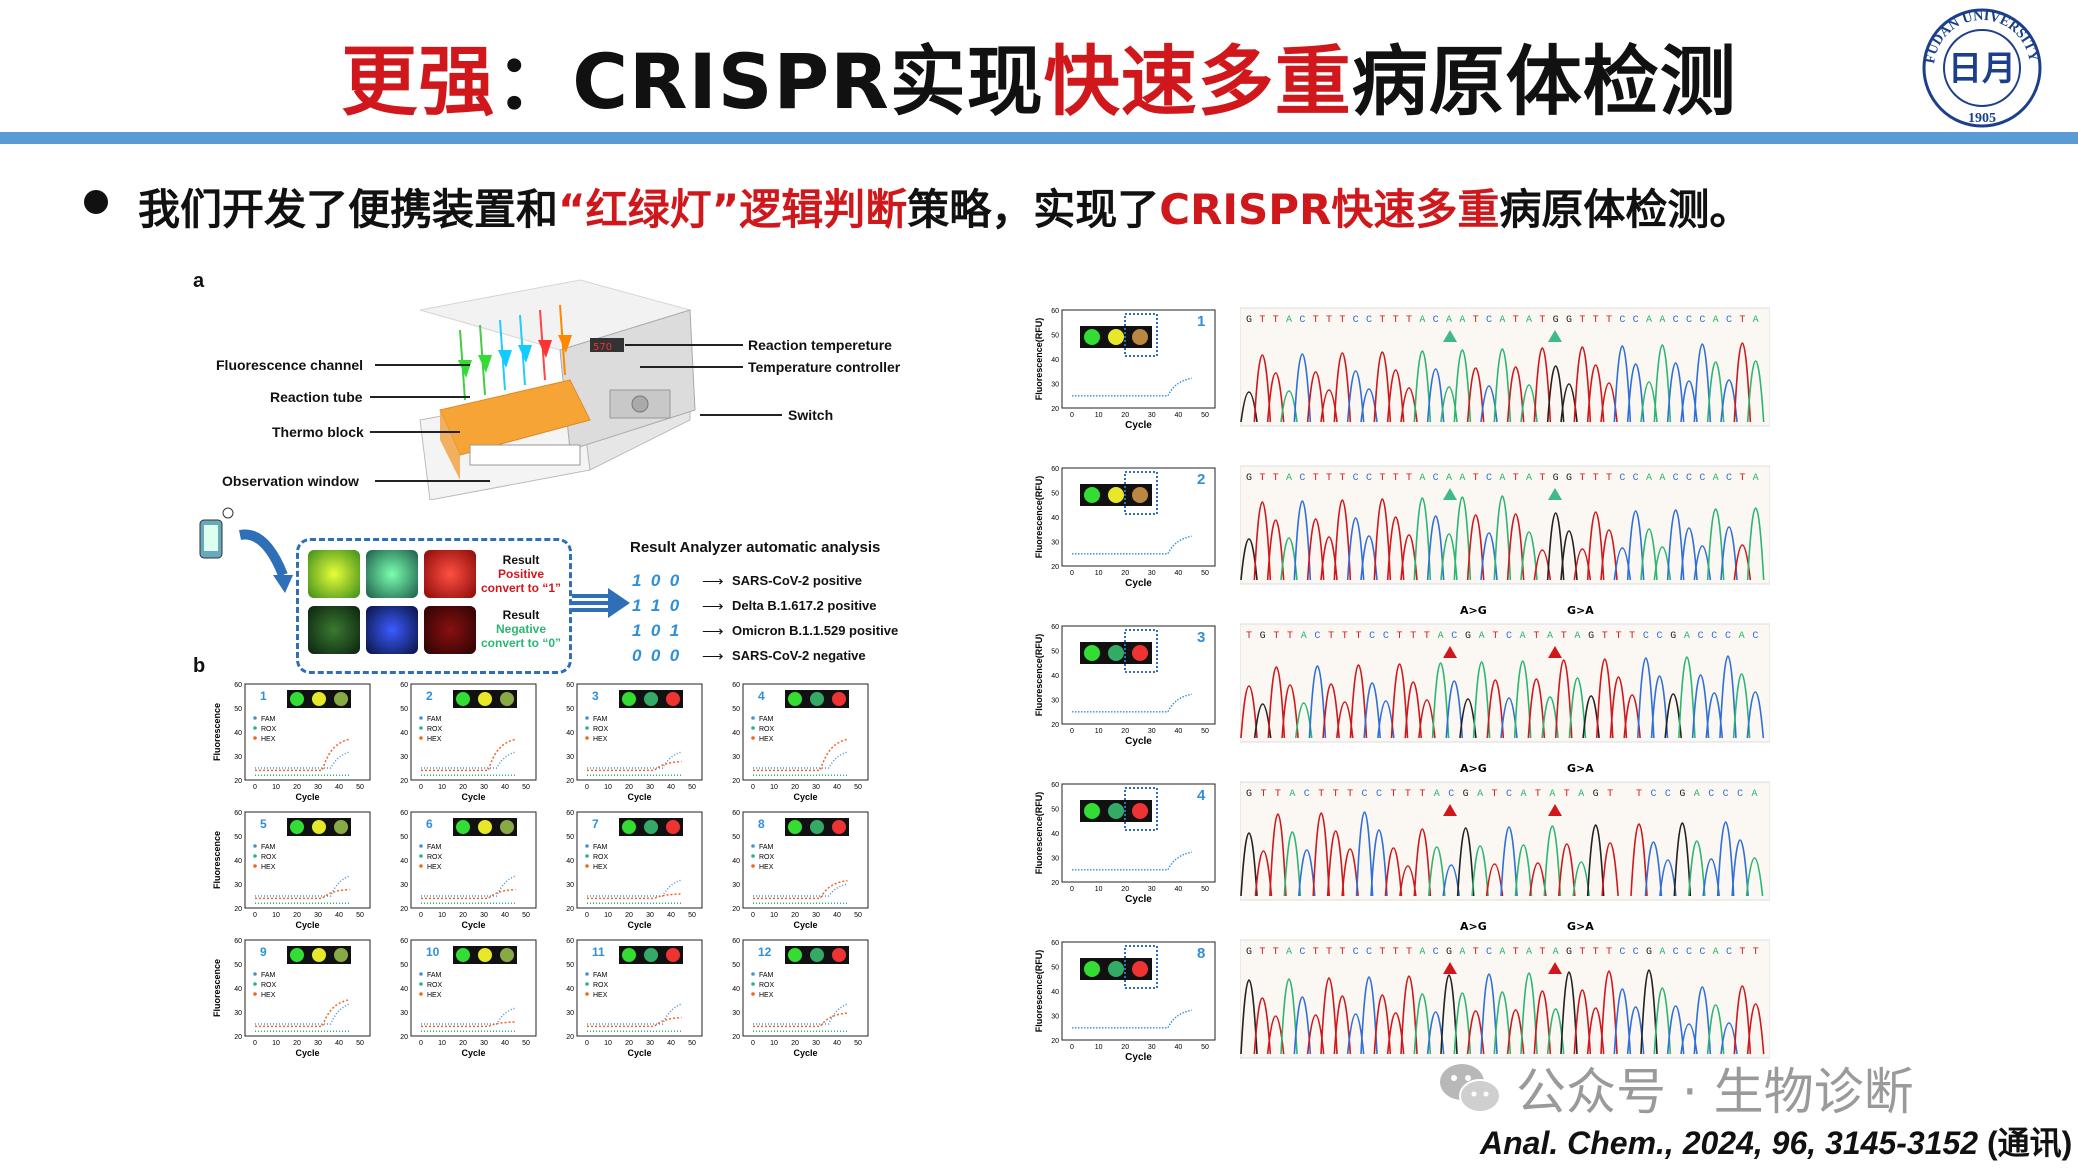 The image size is (2078, 1168). What do you see at coordinates (1263, 636) in the screenshot?
I see `base-letter: G` at bounding box center [1263, 636].